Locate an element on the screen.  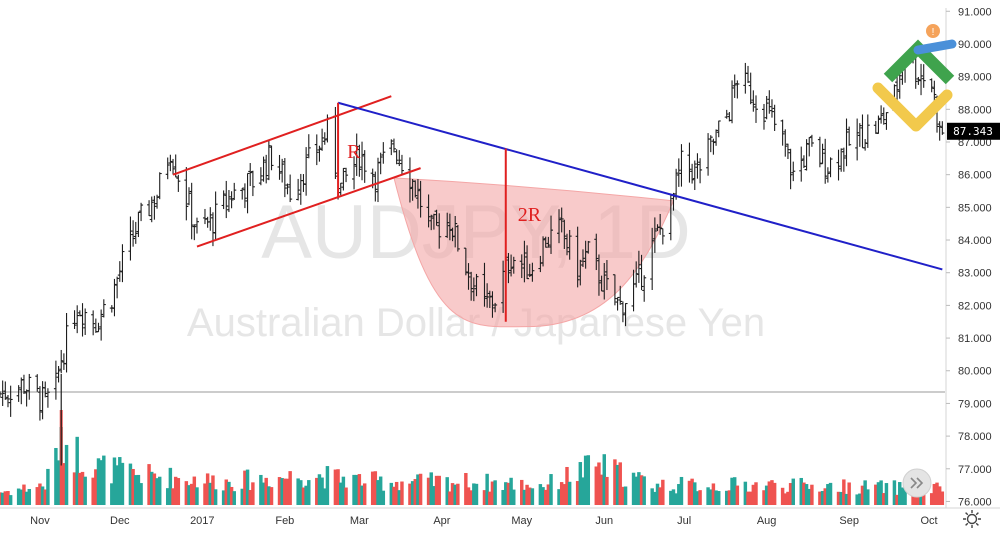
price-tick-label: 83.000 is located at coordinates (975, 274).